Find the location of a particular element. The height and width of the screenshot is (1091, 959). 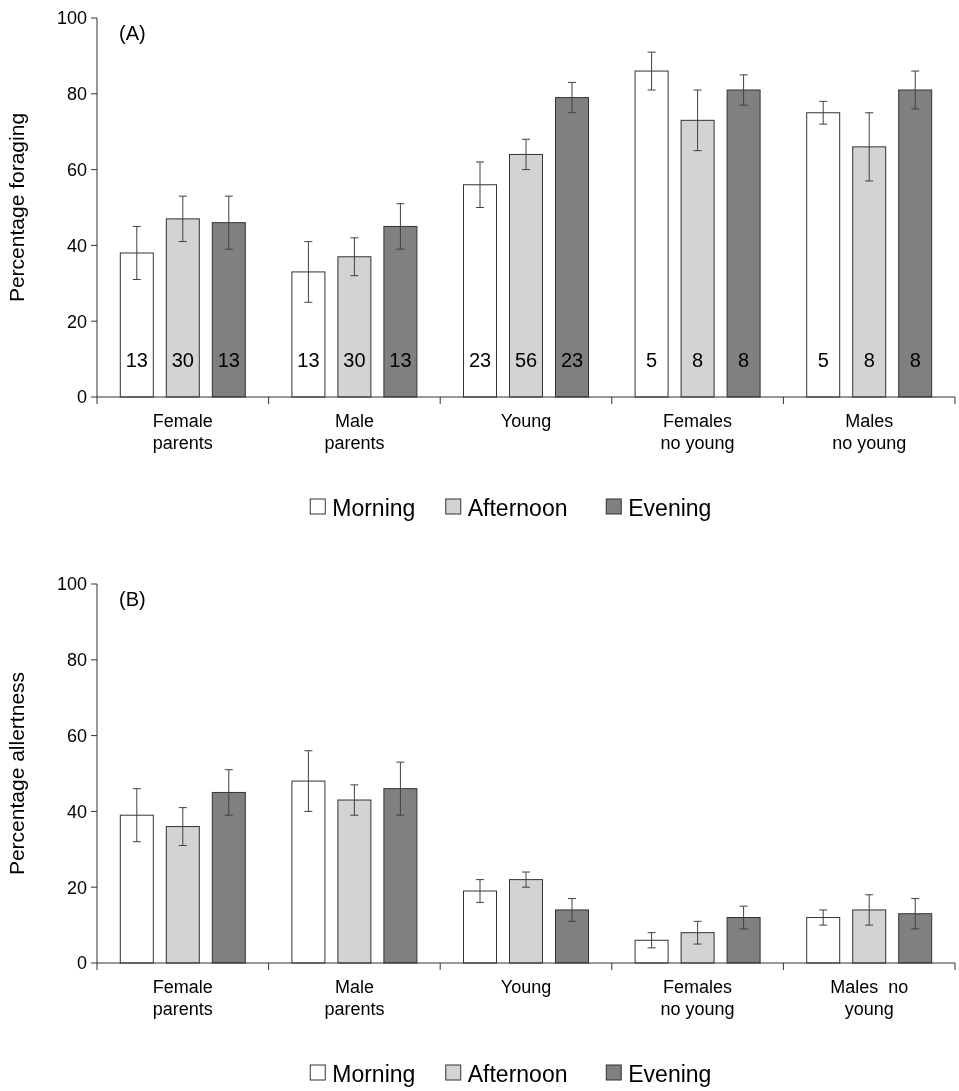

chart-title: (B) is located at coordinates (132, 599).